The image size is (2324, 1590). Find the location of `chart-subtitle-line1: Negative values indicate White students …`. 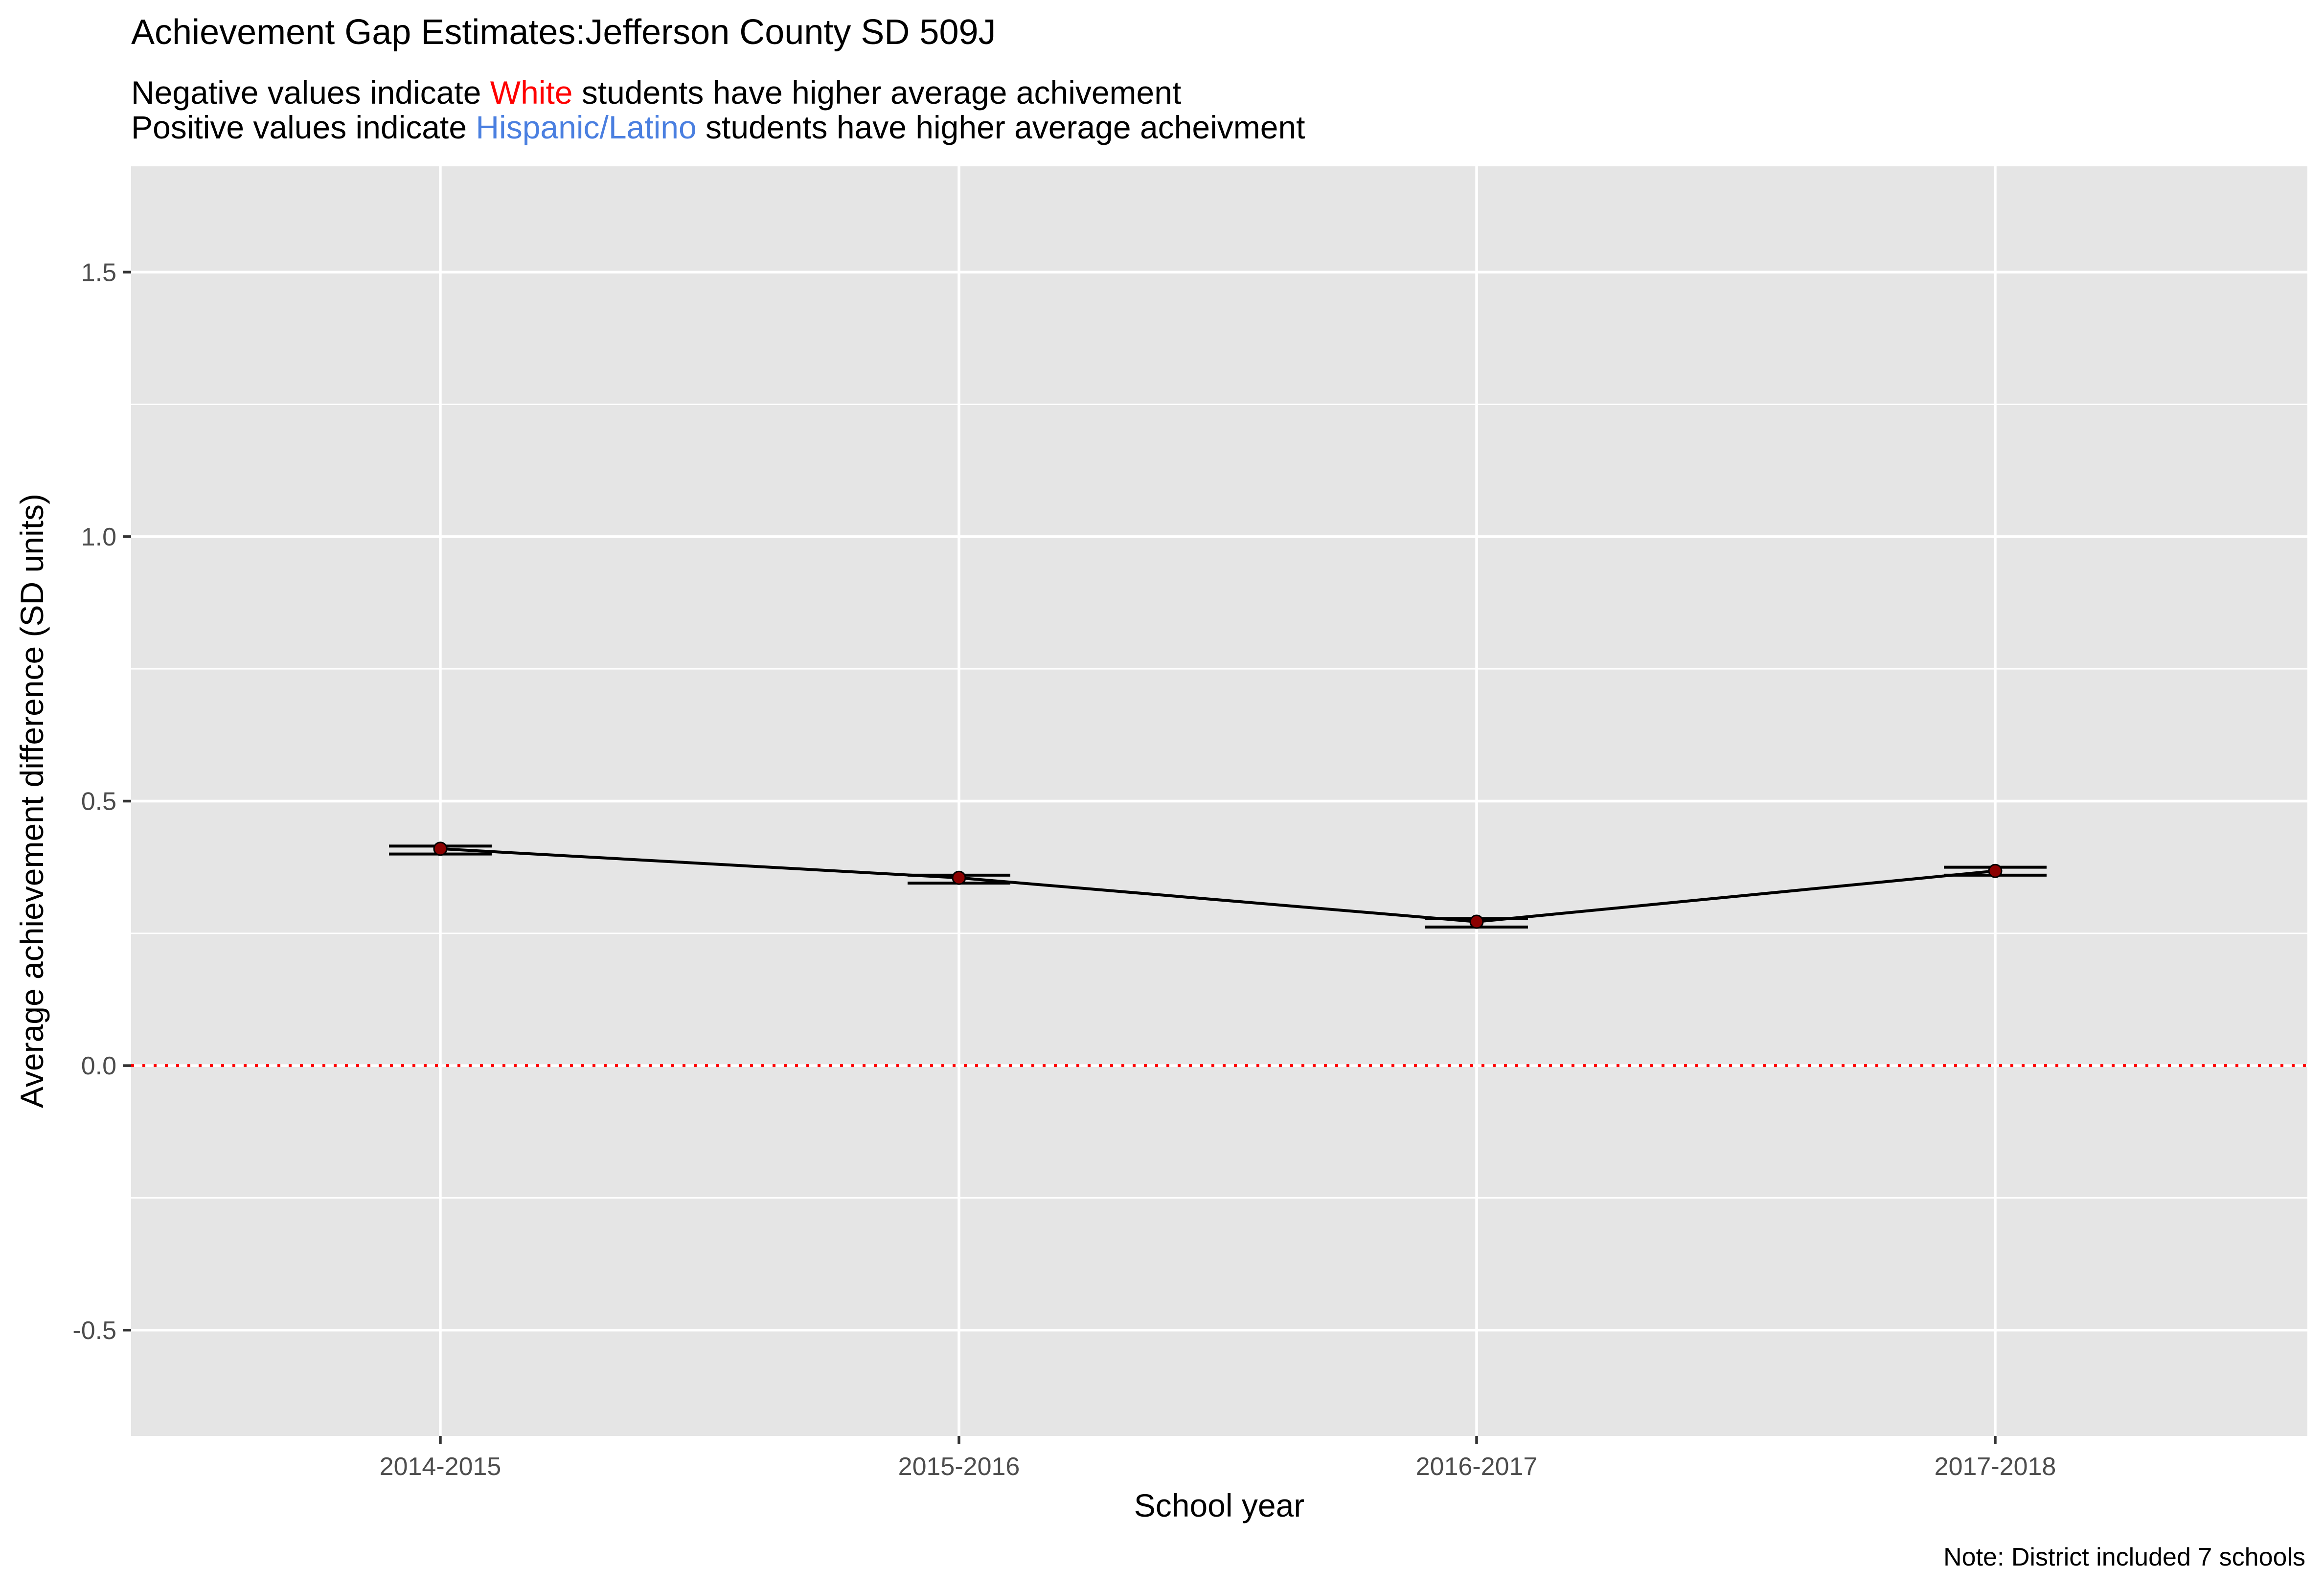

chart-subtitle-line1: Negative values indicate White students … is located at coordinates (656, 93).